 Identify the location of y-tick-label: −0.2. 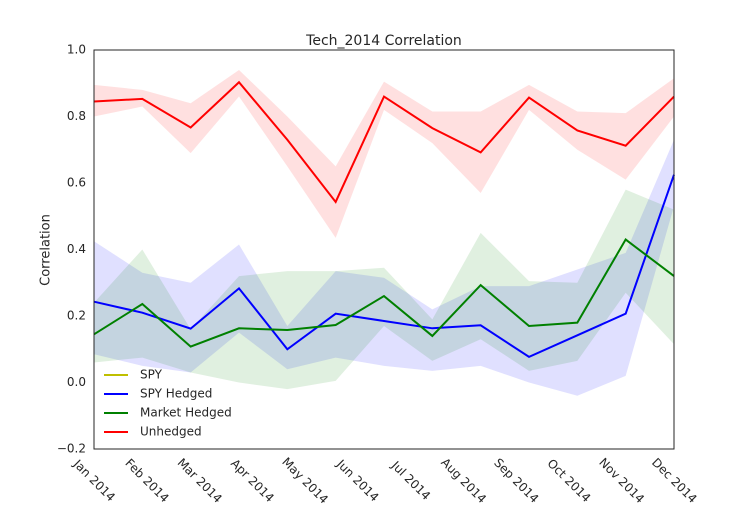
(71, 449).